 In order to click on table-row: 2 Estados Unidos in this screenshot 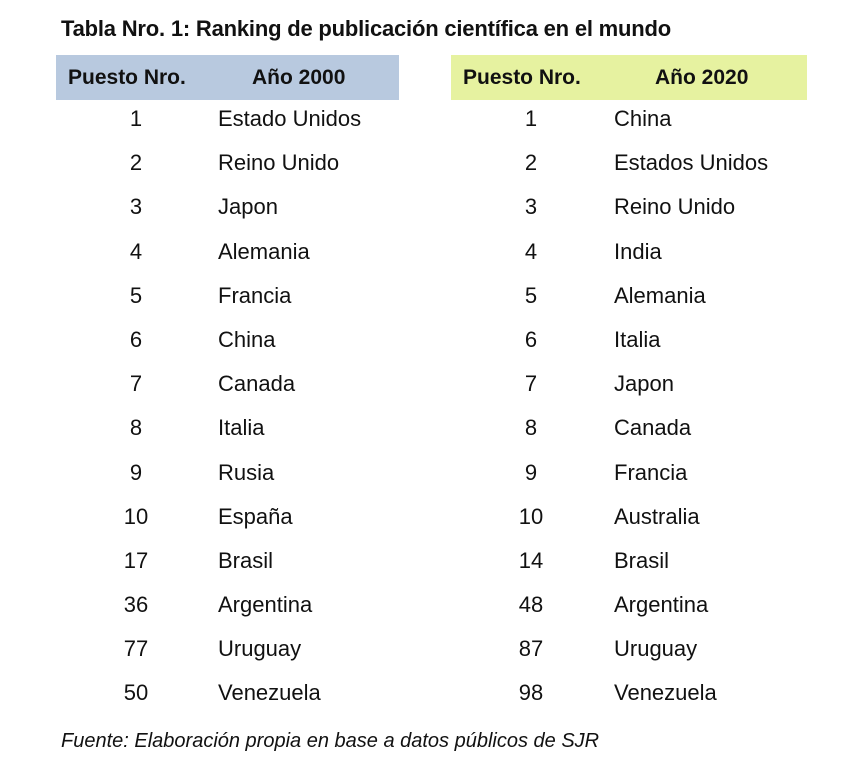, I will do `click(629, 166)`.